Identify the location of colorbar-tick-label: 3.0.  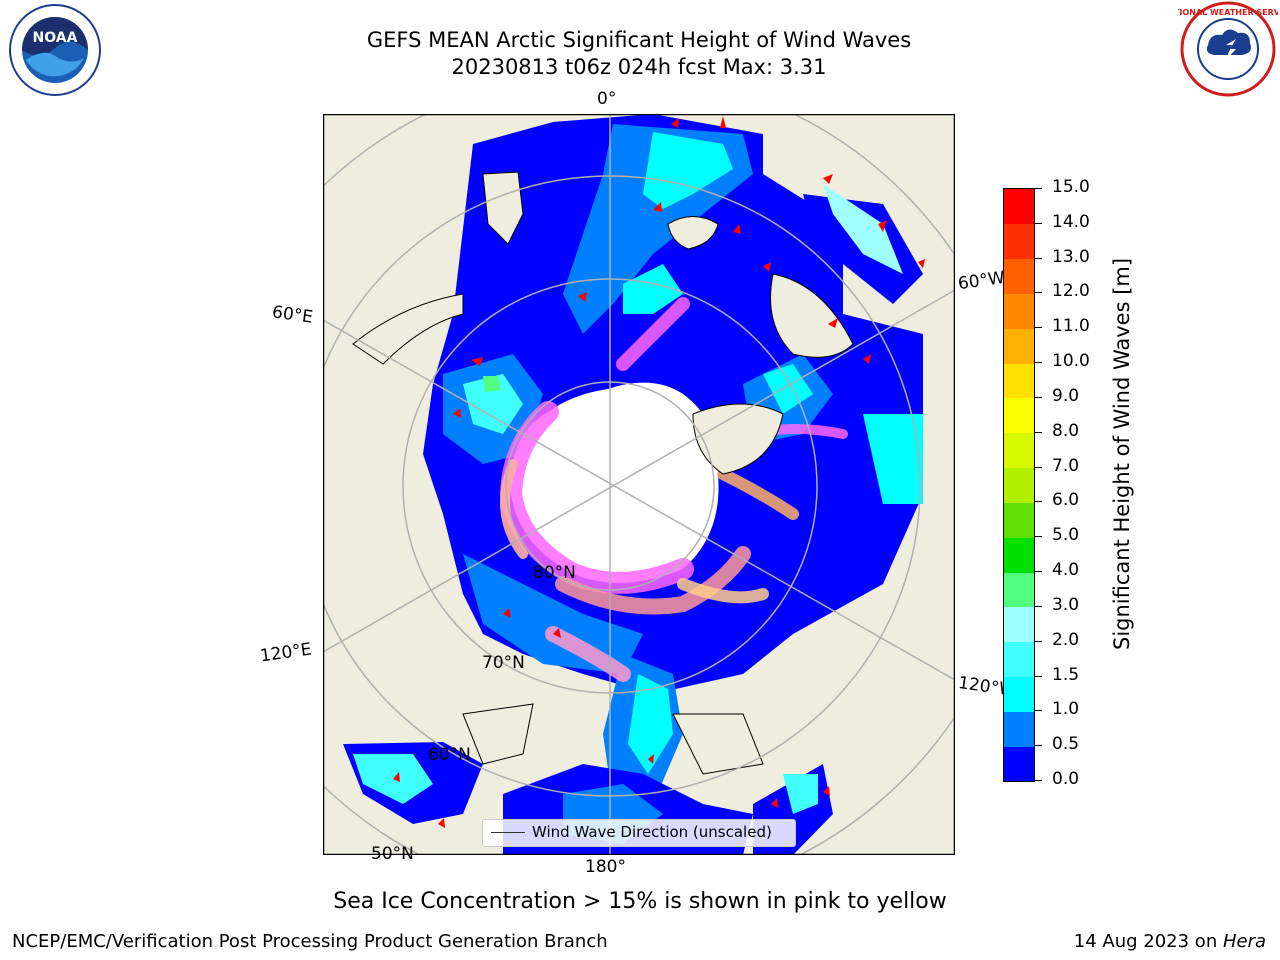
(1066, 604).